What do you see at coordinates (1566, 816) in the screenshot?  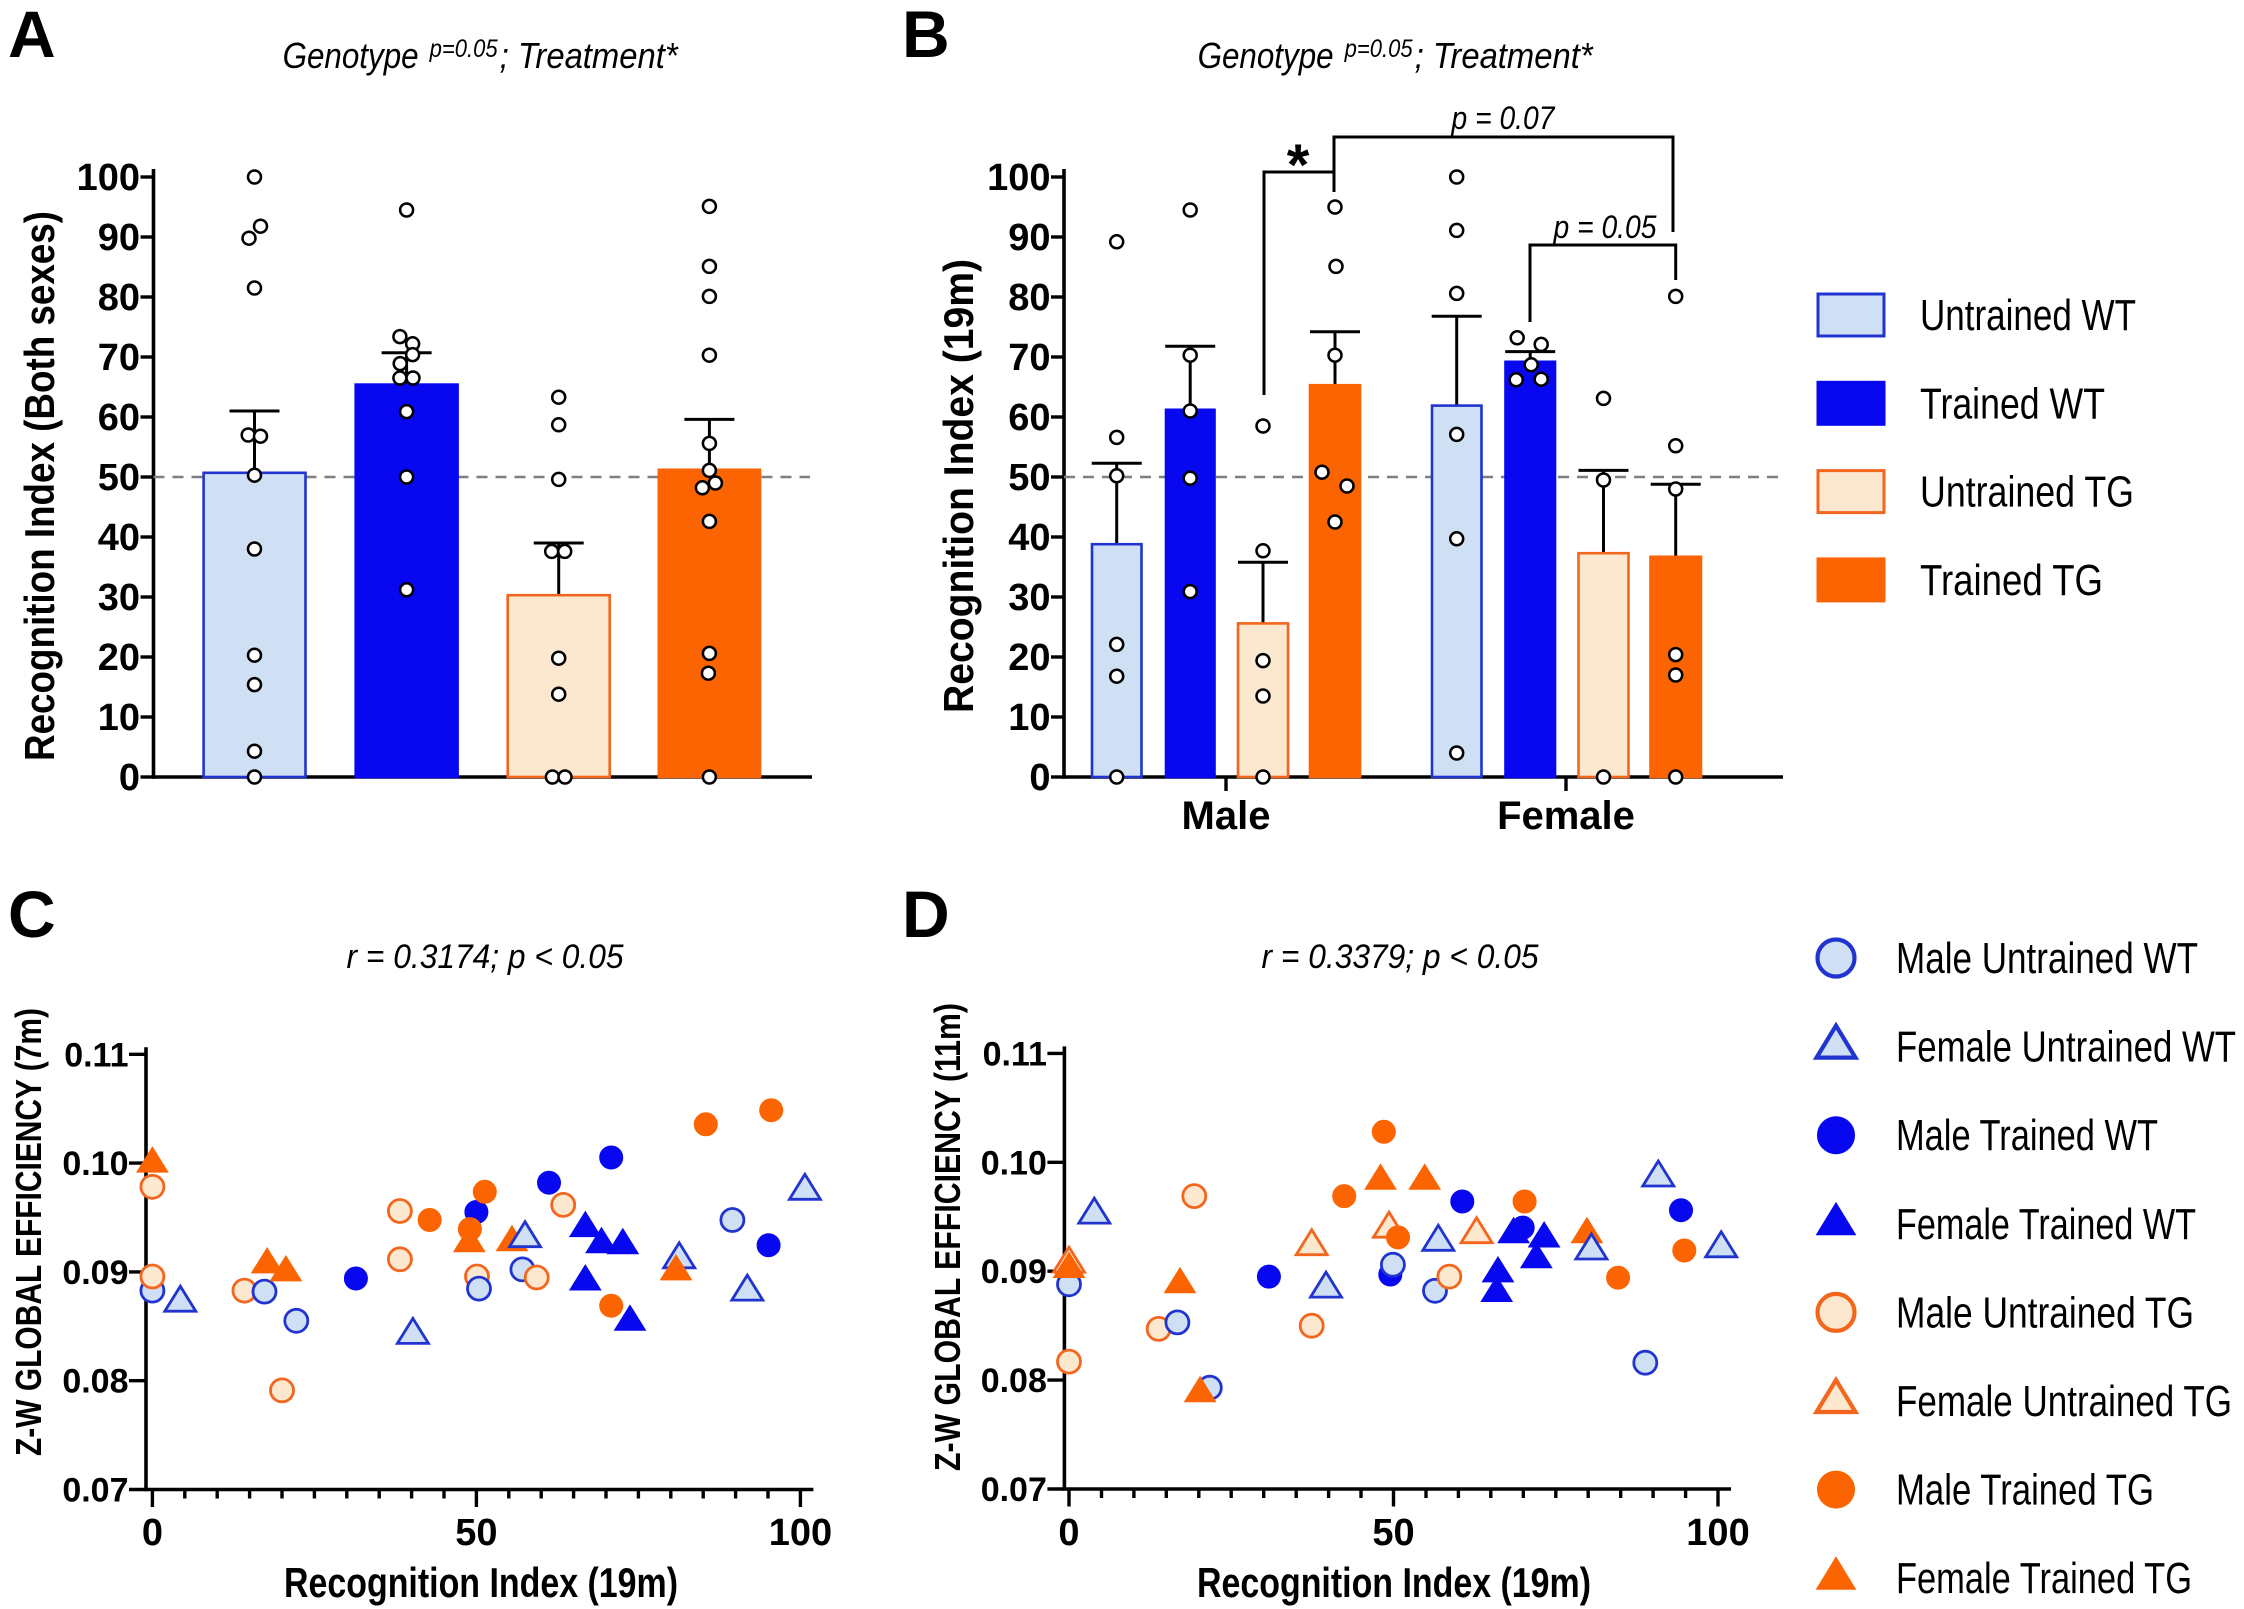 I see `svg-text: Female` at bounding box center [1566, 816].